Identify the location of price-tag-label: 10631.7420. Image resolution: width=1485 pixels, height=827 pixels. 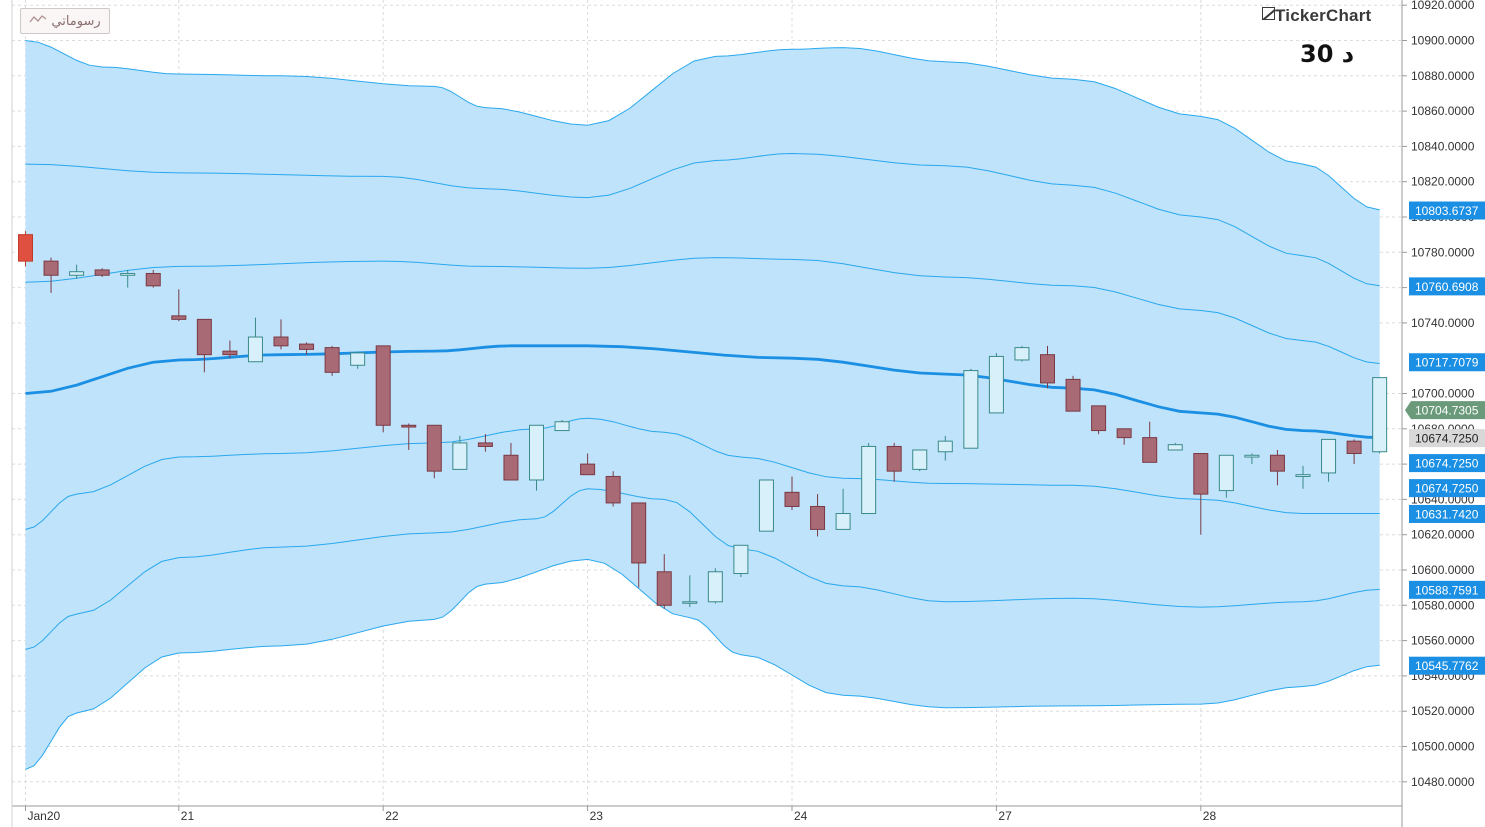
(1447, 514).